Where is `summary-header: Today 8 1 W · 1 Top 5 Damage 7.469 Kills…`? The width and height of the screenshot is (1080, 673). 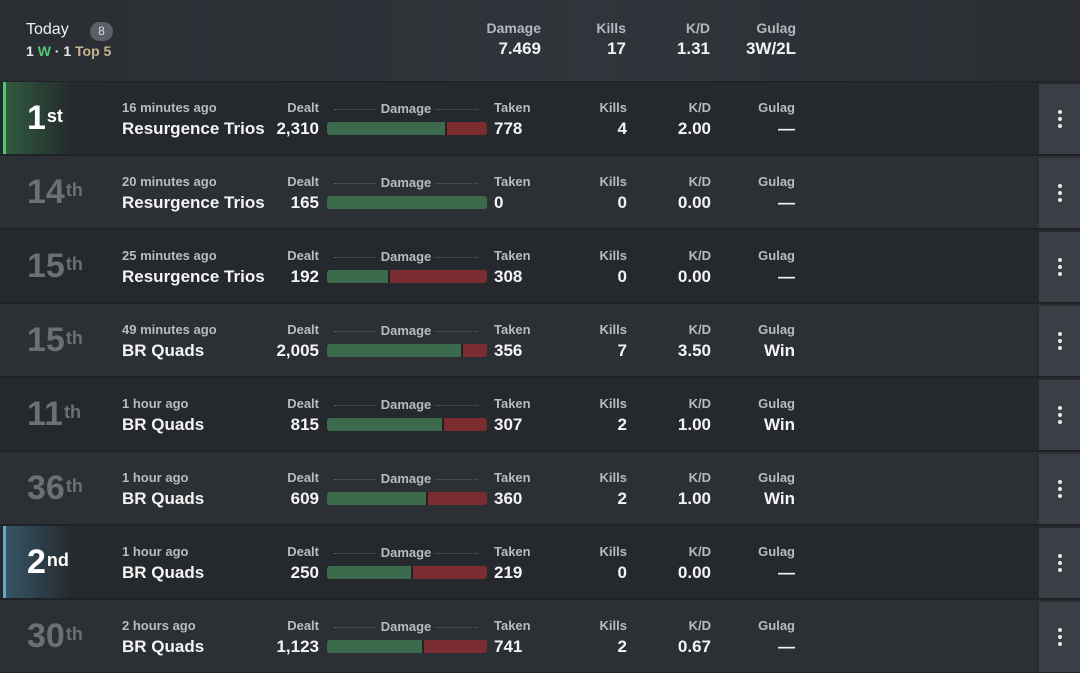
summary-header: Today 8 1 W · 1 Top 5 Damage 7.469 Kills… is located at coordinates (540, 40).